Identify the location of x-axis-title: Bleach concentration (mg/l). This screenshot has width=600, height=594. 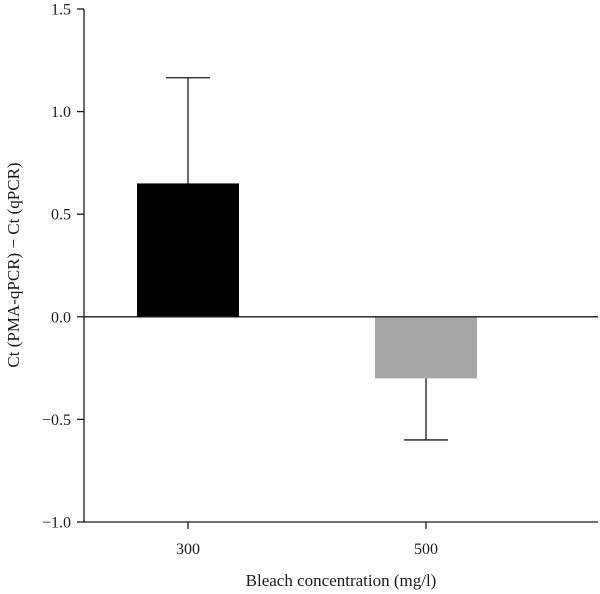
(341, 580).